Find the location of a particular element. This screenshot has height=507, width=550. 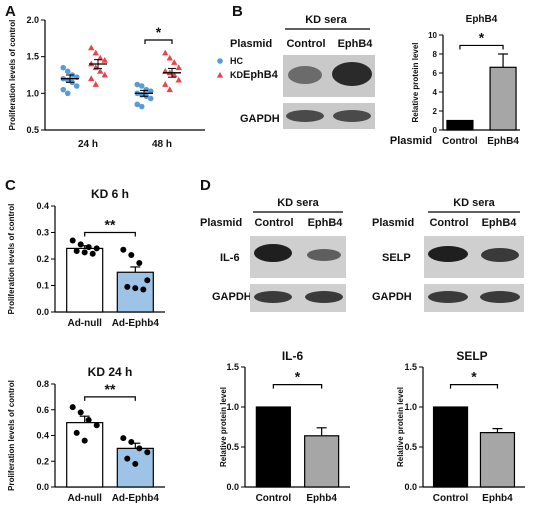

blot-dr-band-selp-control is located at coordinates (448, 254).